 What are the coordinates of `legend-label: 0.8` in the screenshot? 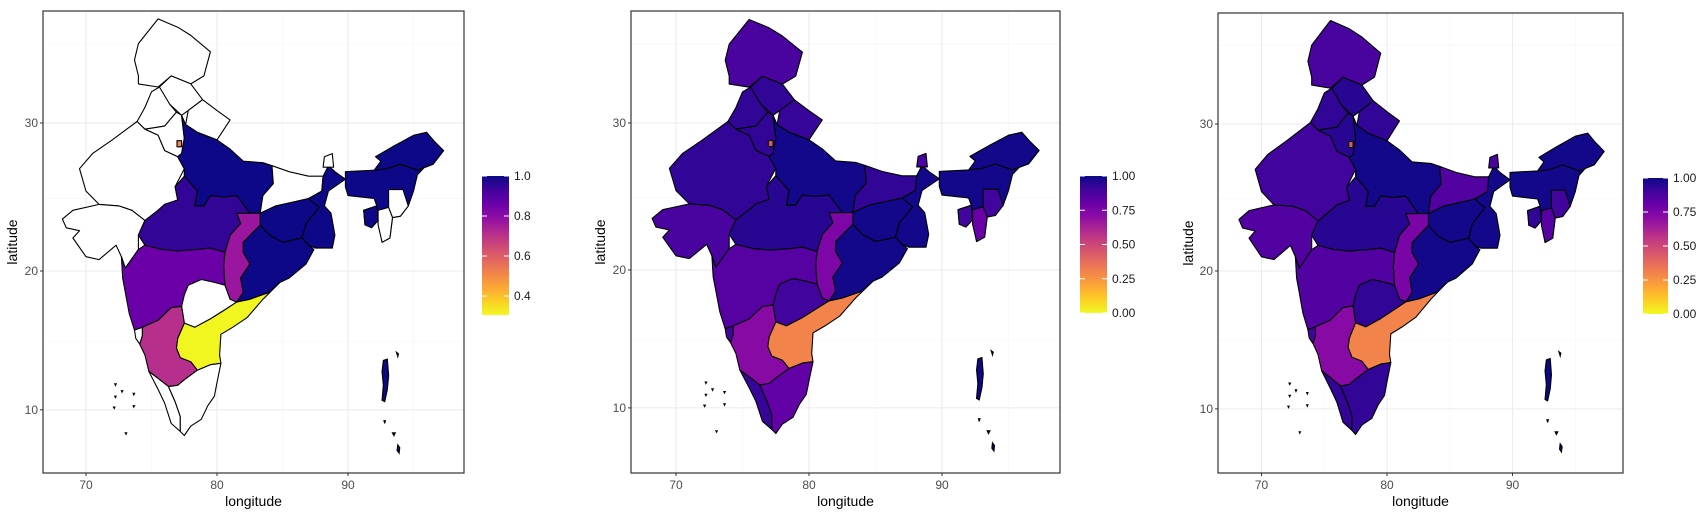 It's located at (522, 216).